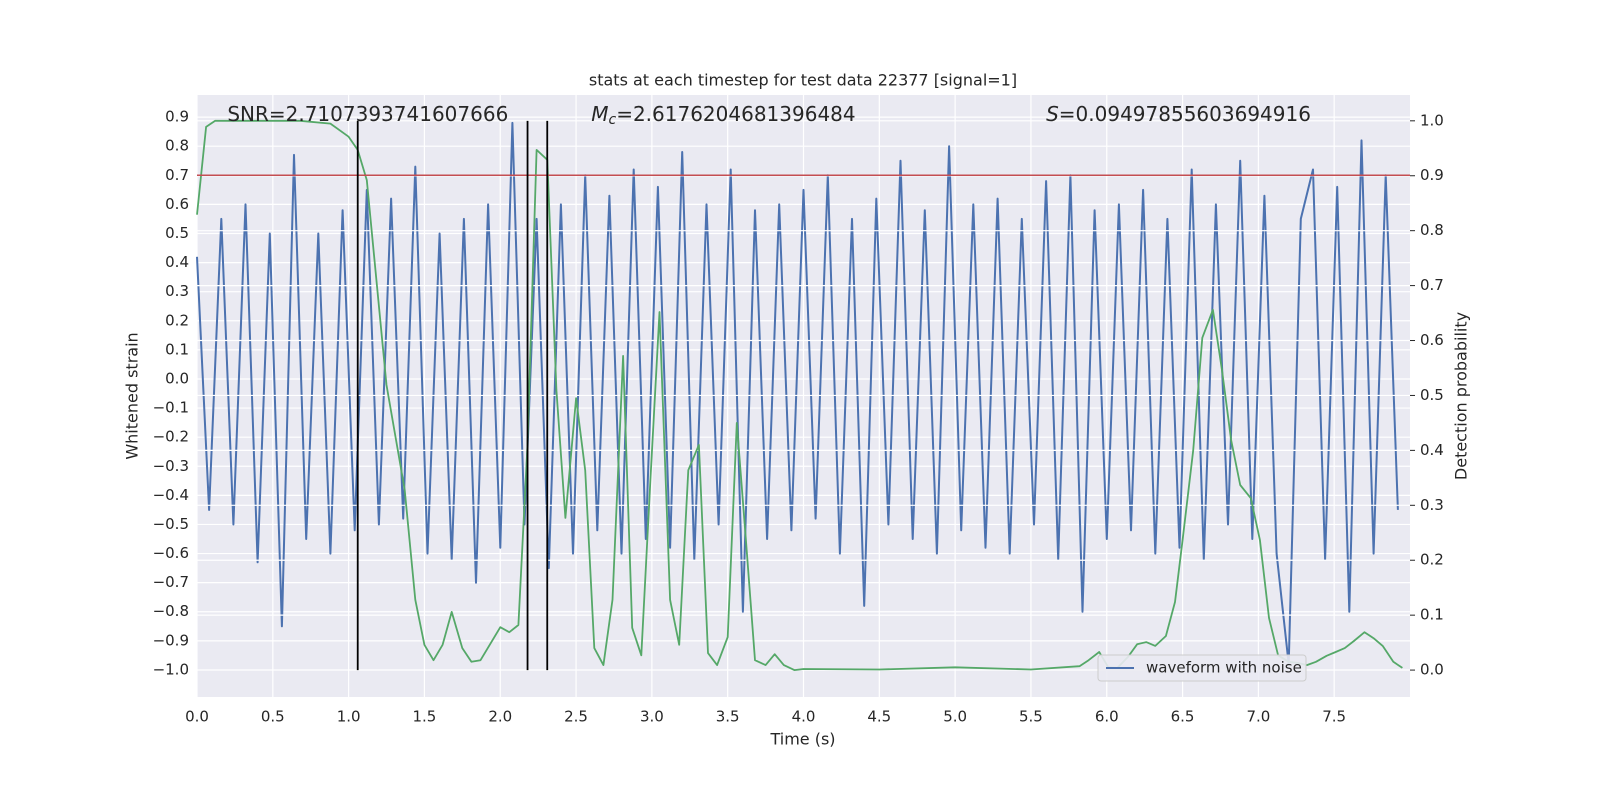 The height and width of the screenshot is (804, 1600). What do you see at coordinates (1432, 505) in the screenshot?
I see `y2-tick-label: 0.3` at bounding box center [1432, 505].